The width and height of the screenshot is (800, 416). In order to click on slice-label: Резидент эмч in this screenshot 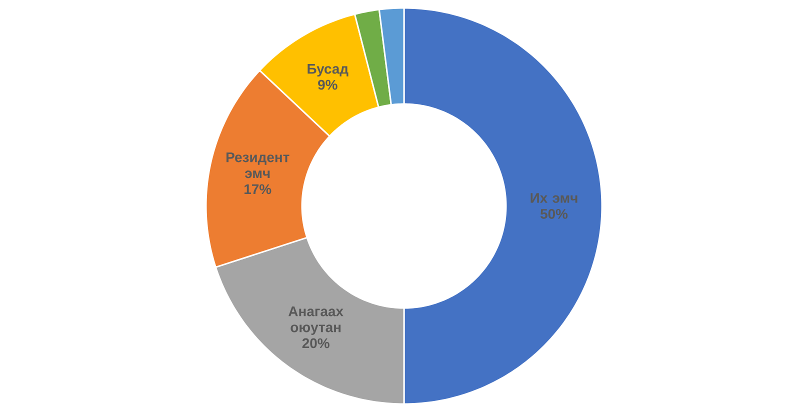, I will do `click(258, 165)`.